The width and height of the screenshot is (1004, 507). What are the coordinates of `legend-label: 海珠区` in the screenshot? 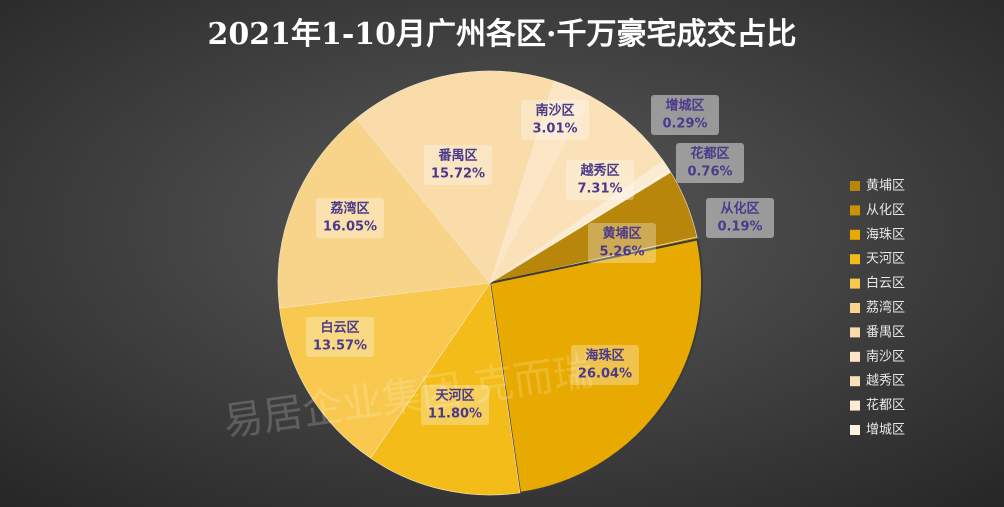 It's located at (885, 234).